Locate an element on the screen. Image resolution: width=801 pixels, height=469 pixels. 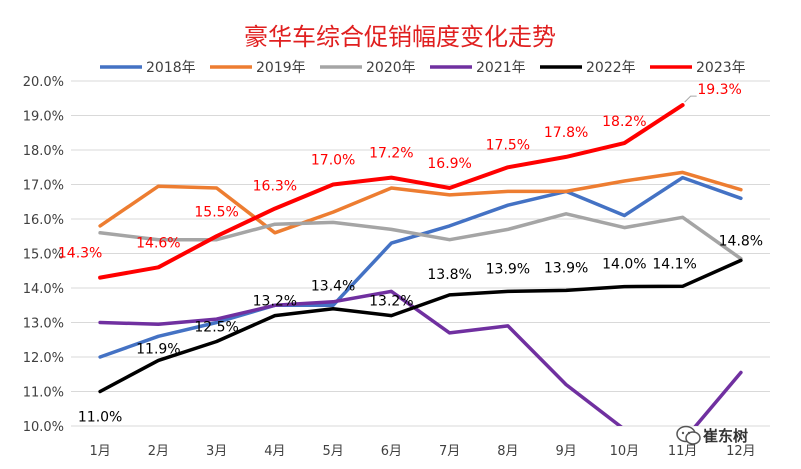
x-tick-label: 8月 is located at coordinates (507, 451).